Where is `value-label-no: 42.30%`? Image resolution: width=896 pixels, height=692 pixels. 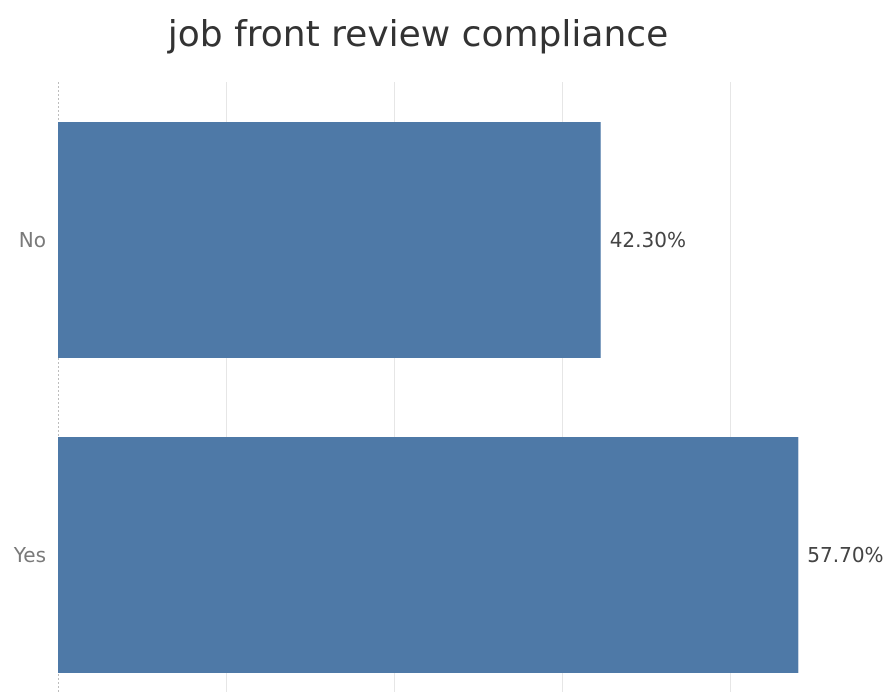
value-label-no: 42.30% is located at coordinates (648, 240).